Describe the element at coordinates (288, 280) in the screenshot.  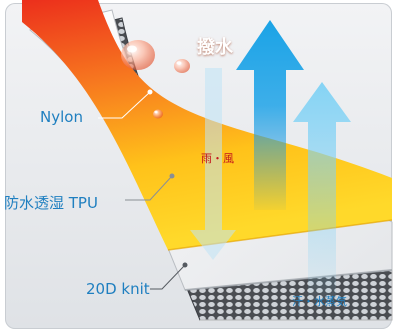
I see `tpu-edge-shadow` at that location.